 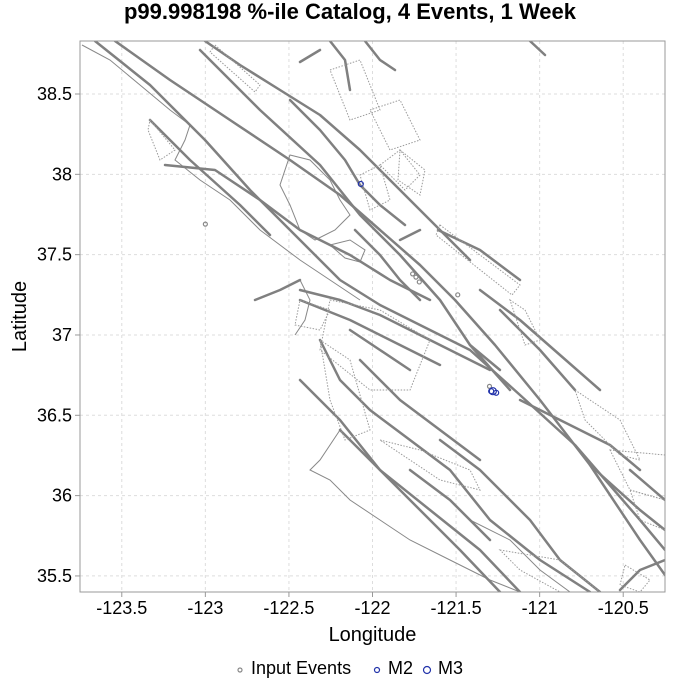 What do you see at coordinates (301, 668) in the screenshot?
I see `legend-label: Input Events` at bounding box center [301, 668].